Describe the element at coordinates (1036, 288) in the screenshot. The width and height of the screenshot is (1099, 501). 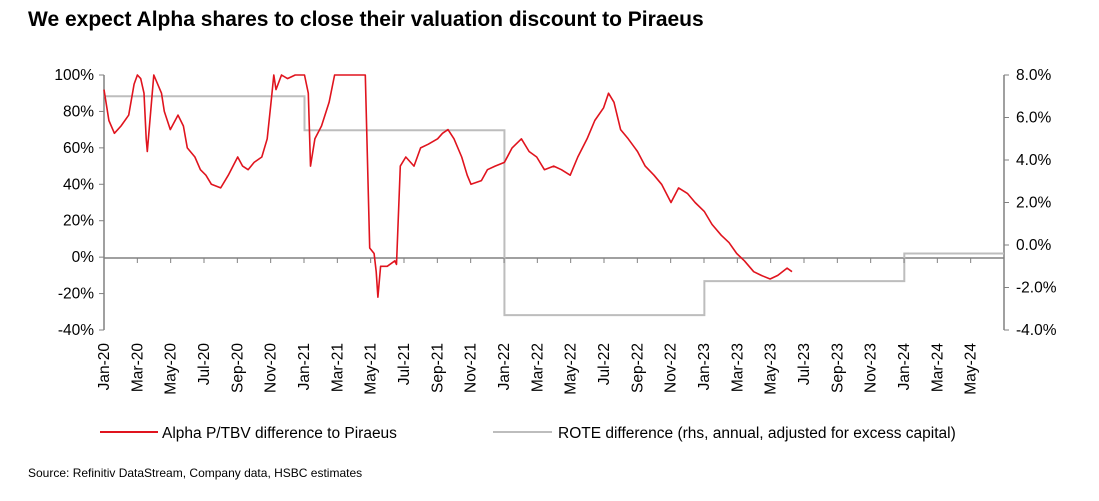
I see `right-tick-label: -2.0%` at that location.